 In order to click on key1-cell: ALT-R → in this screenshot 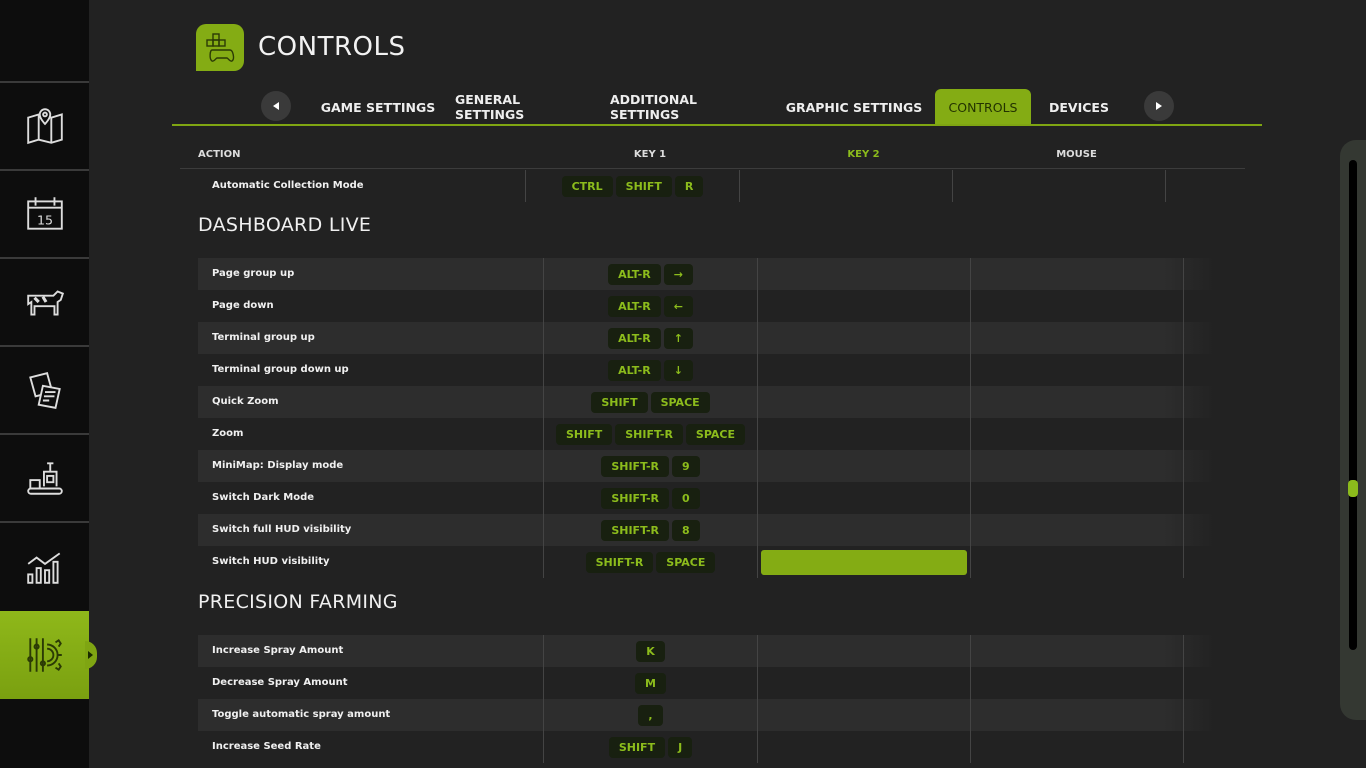, I will do `click(650, 274)`.